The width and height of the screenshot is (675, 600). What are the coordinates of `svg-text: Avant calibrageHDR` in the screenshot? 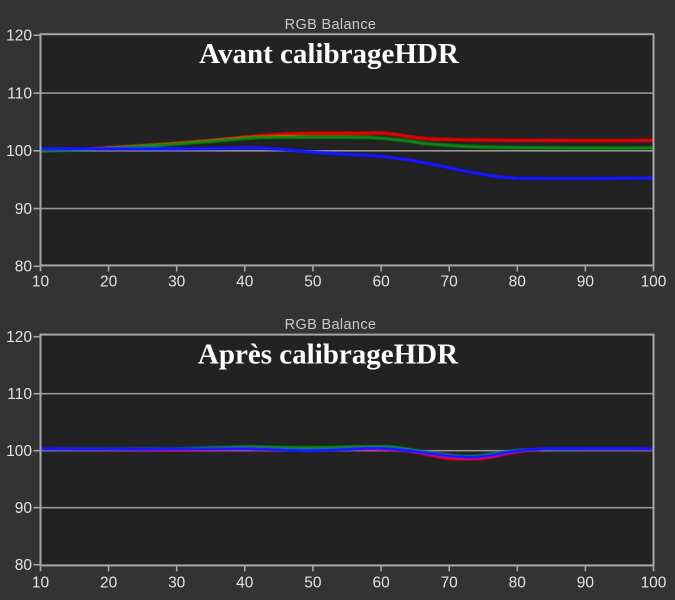 It's located at (329, 54).